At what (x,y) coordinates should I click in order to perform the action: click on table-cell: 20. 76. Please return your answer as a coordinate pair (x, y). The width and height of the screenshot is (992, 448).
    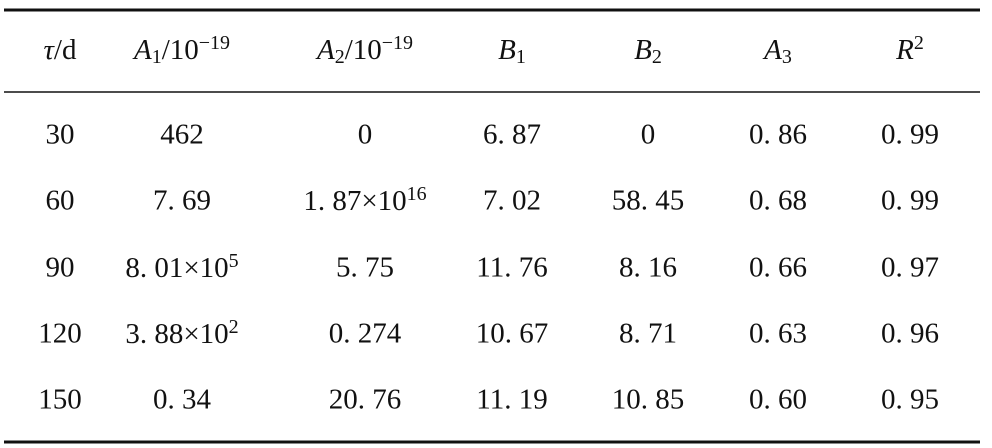
    Looking at the image, I should click on (365, 400).